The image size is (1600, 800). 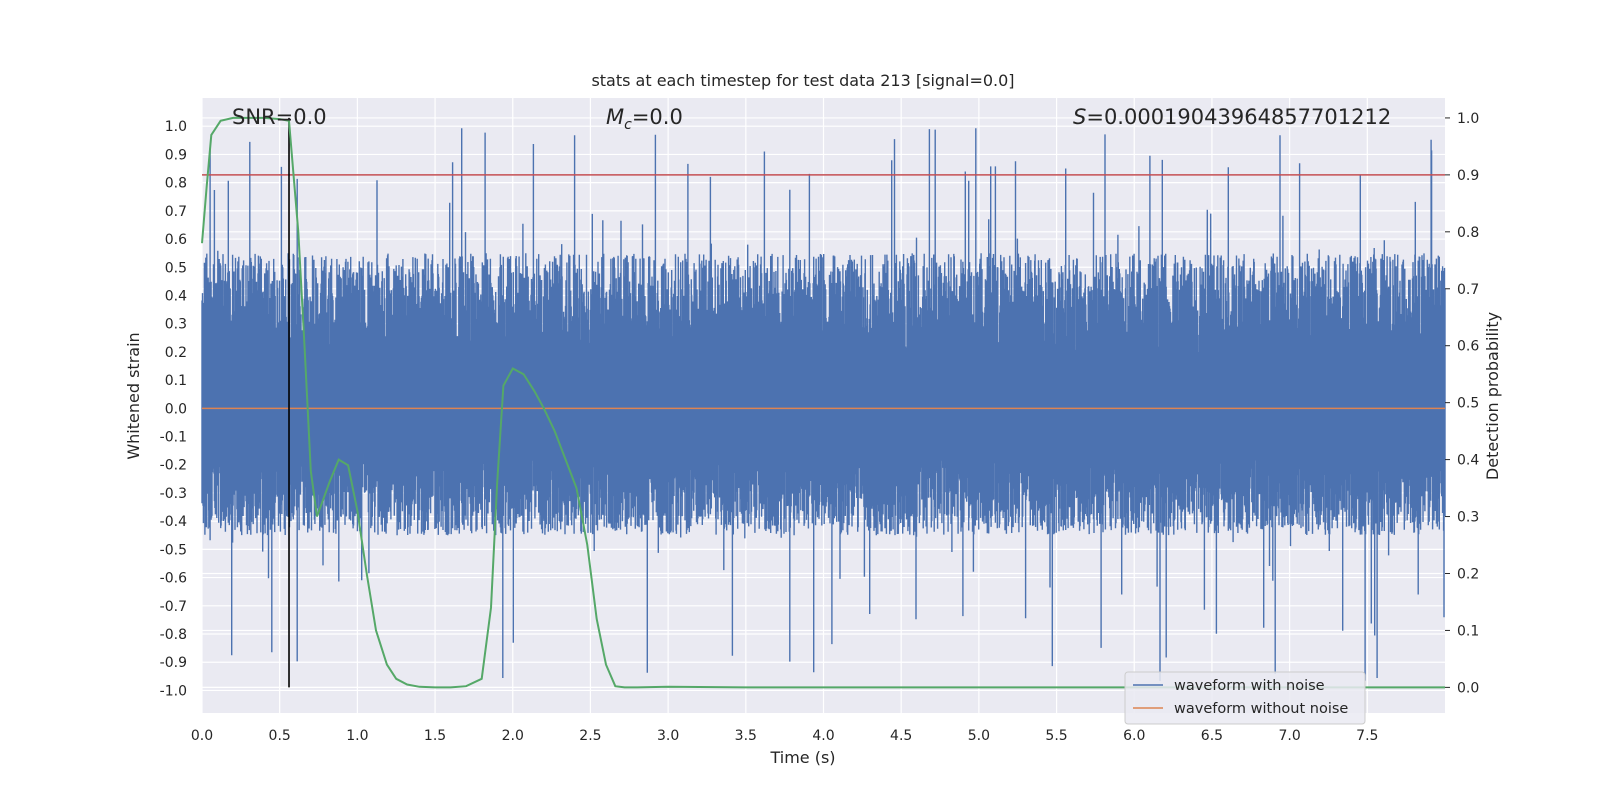 I want to click on x-tick-label-14: 7.0, so click(x=1289, y=736).